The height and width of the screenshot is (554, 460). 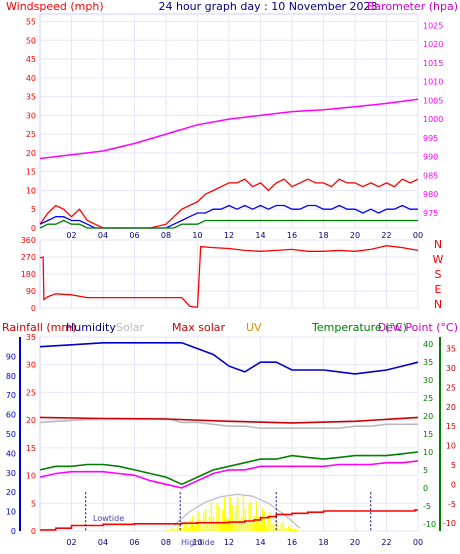 What do you see at coordinates (425, 470) in the screenshot?
I see `tick-label-temperature: 5` at bounding box center [425, 470].